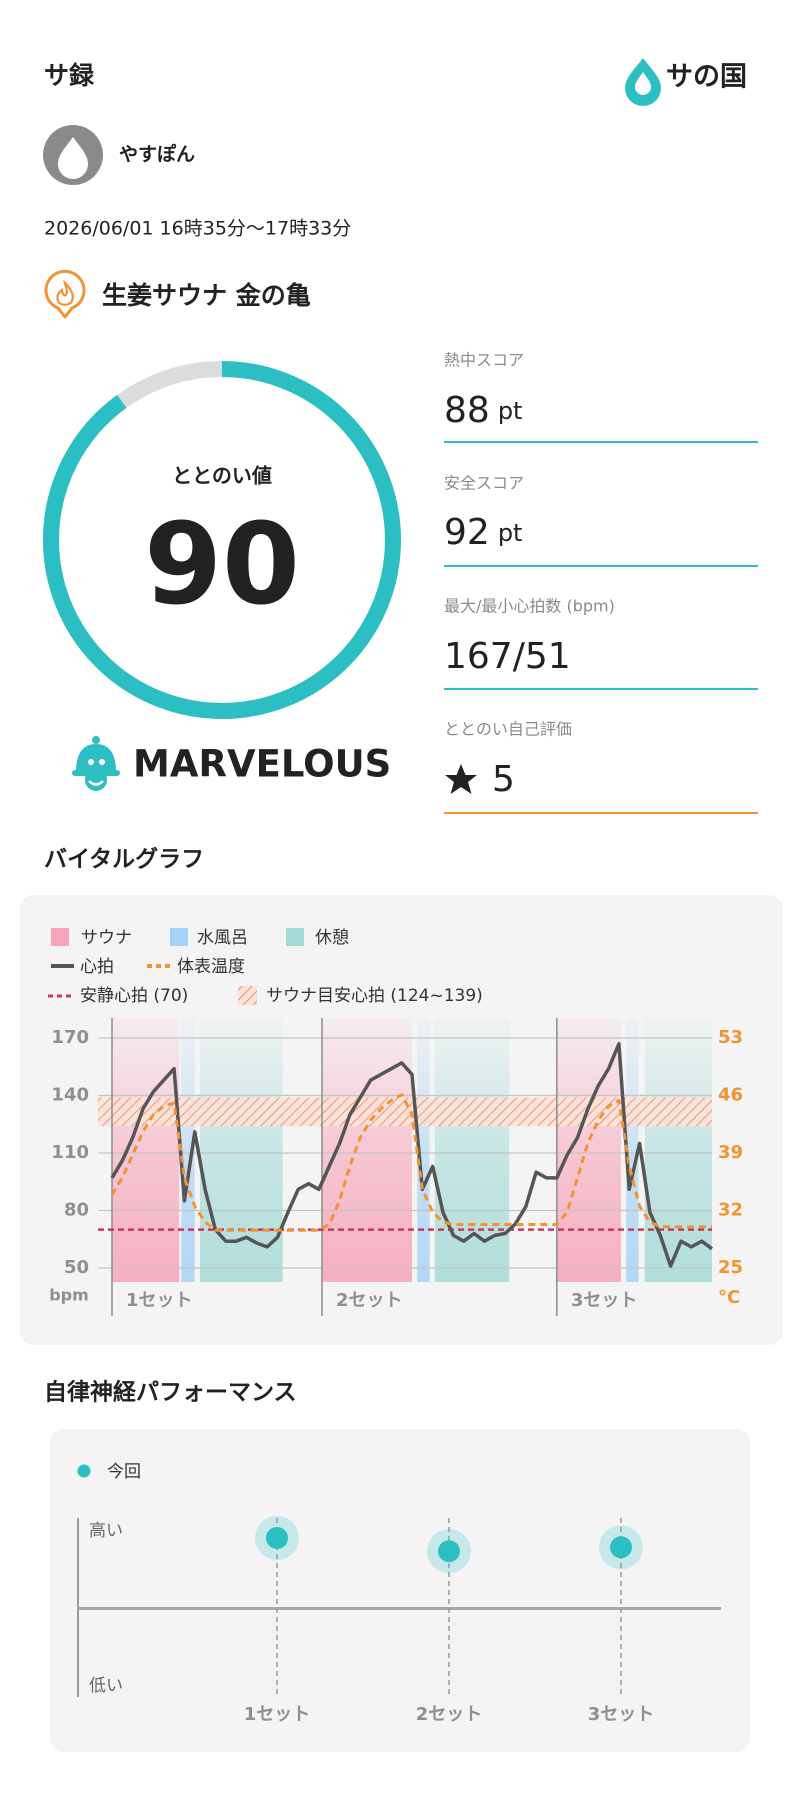  I want to click on y-tick-label: 低い, so click(106, 1686).